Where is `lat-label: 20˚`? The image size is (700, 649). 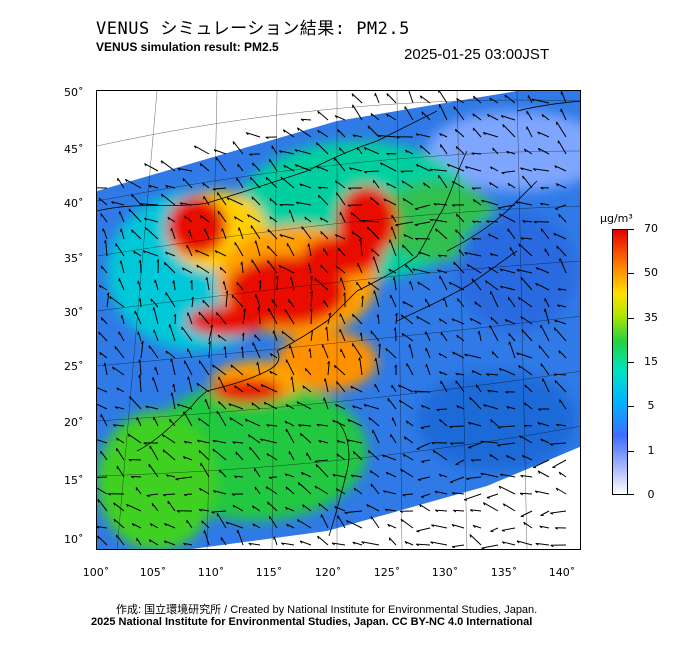 lat-label: 20˚ is located at coordinates (74, 422).